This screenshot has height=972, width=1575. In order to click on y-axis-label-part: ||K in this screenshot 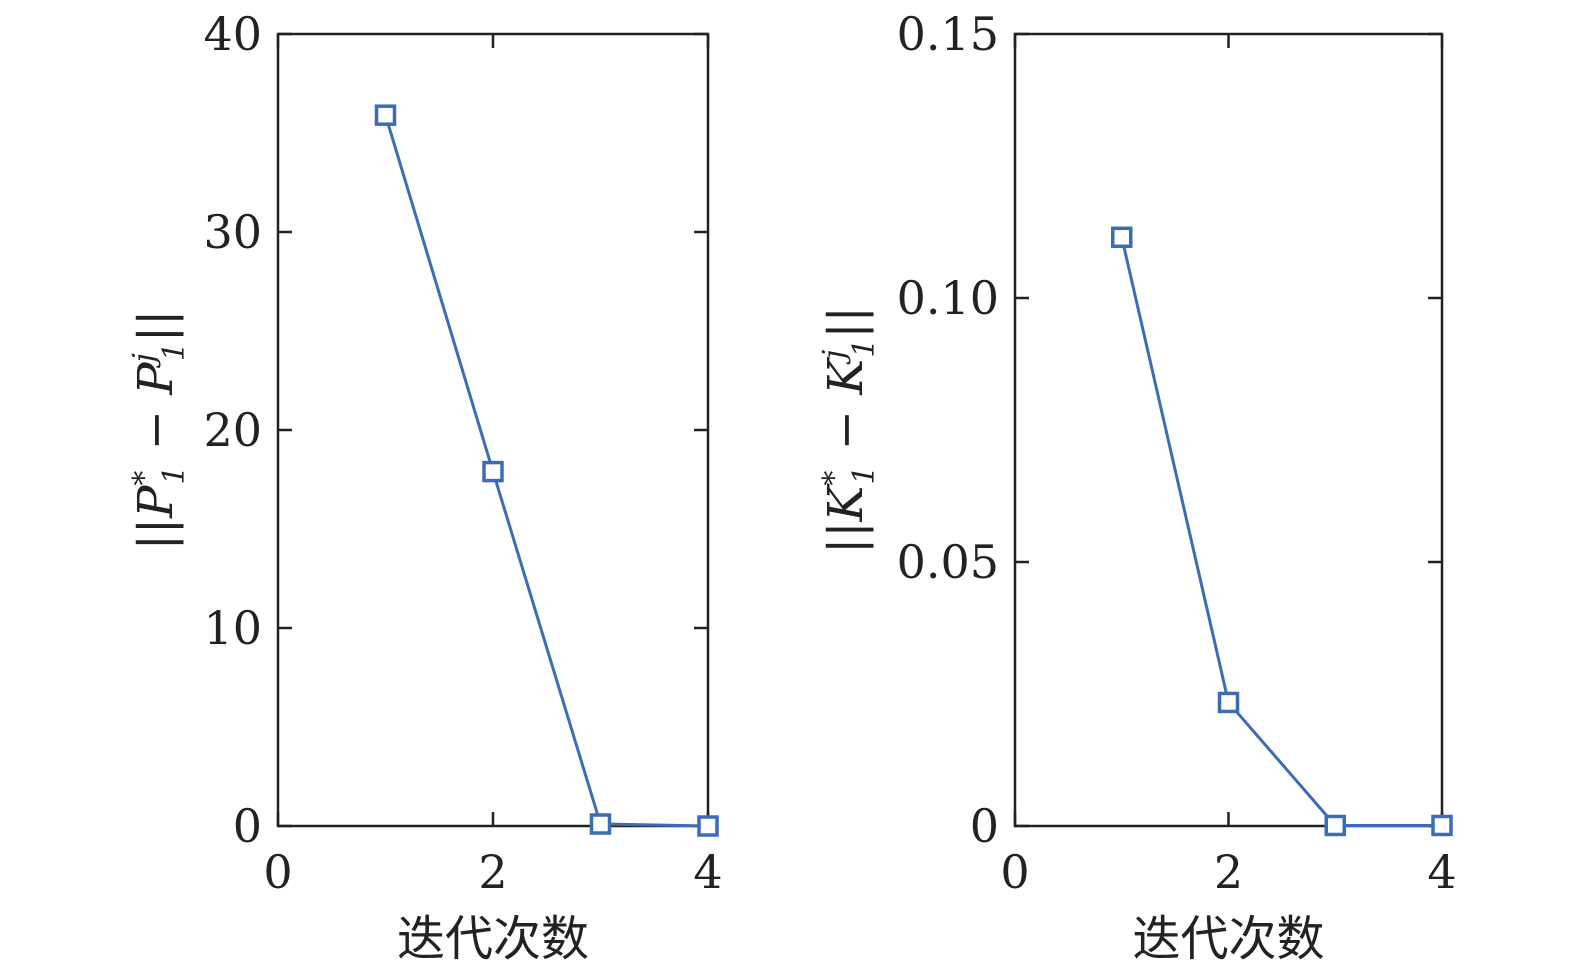, I will do `click(846, 517)`.